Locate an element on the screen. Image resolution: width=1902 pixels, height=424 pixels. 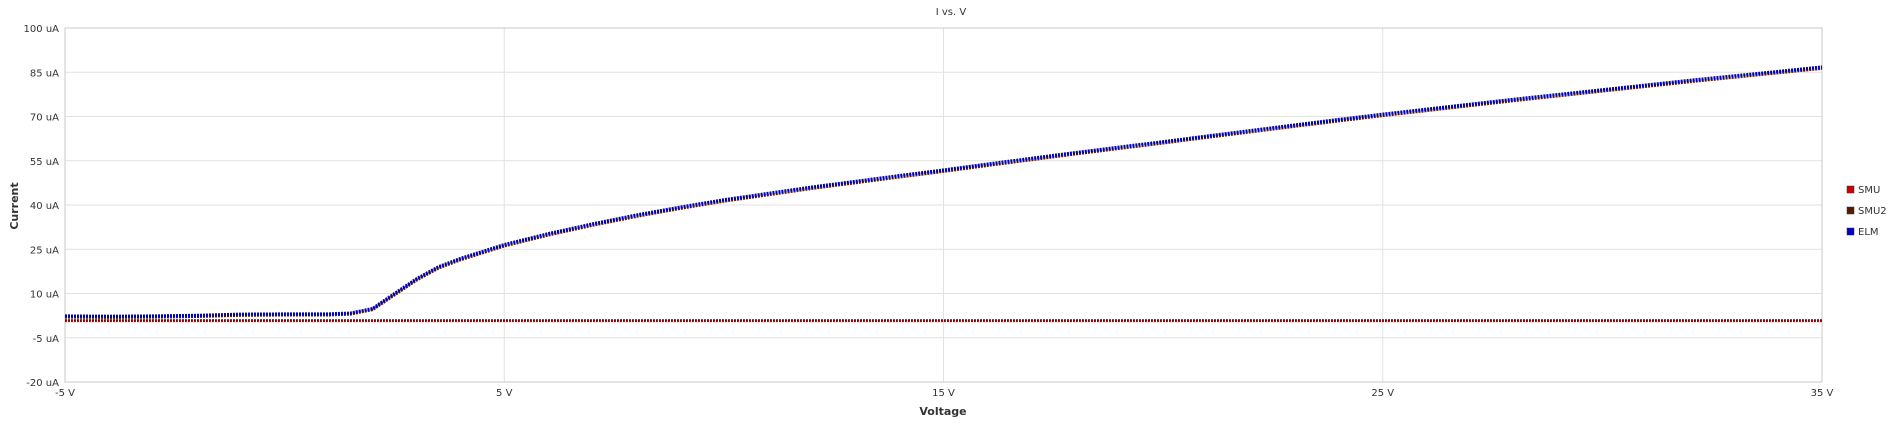
legend-swatch-smu2 is located at coordinates (1850, 210).